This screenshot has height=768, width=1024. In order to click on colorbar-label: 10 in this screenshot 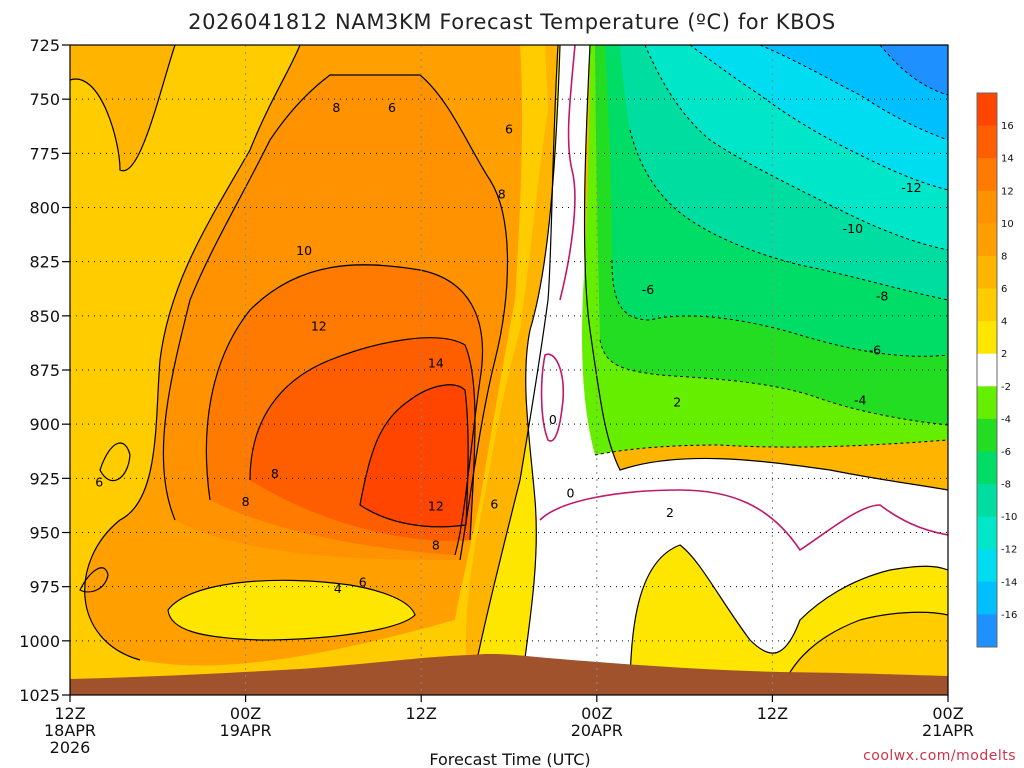, I will do `click(1007, 224)`.